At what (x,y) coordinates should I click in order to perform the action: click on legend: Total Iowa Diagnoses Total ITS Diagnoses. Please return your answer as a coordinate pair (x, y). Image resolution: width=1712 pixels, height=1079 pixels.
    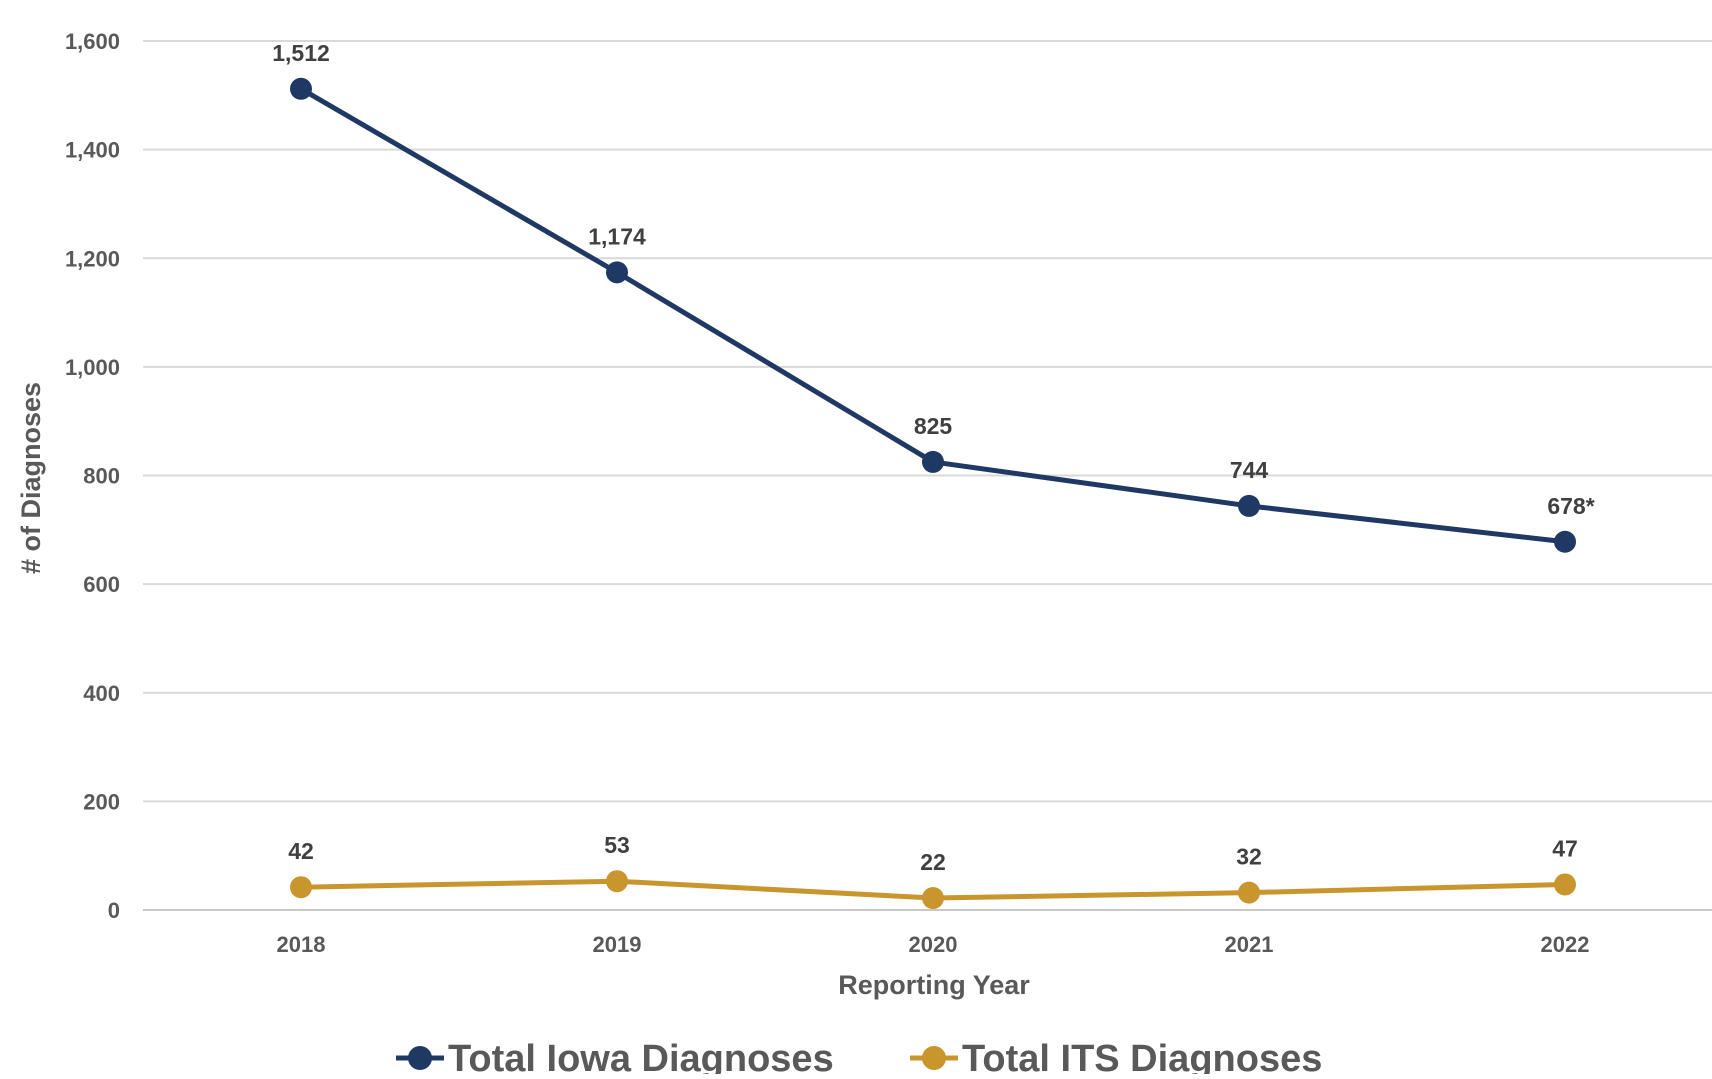
    Looking at the image, I should click on (859, 1058).